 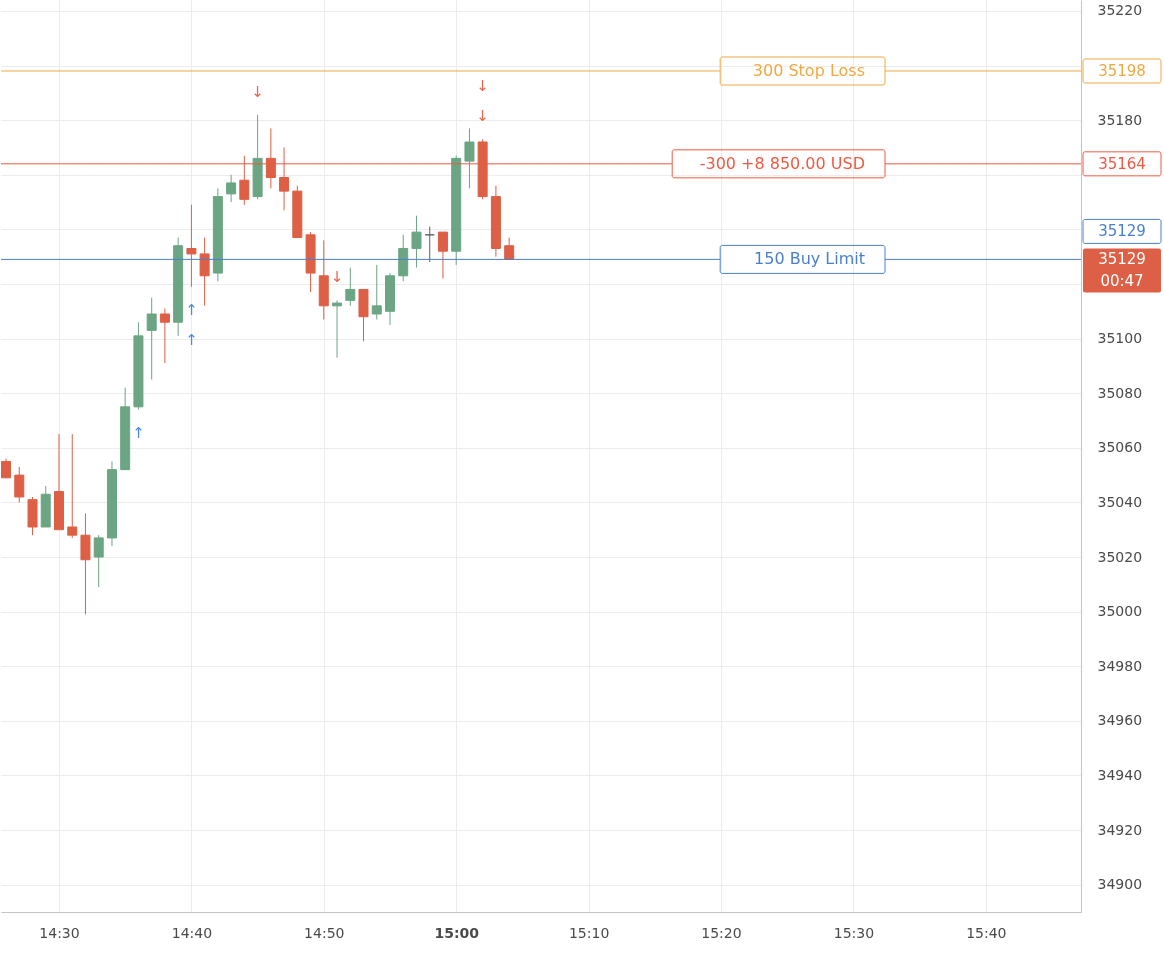 What do you see at coordinates (59, 932) in the screenshot?
I see `x-tick-label: 14:30` at bounding box center [59, 932].